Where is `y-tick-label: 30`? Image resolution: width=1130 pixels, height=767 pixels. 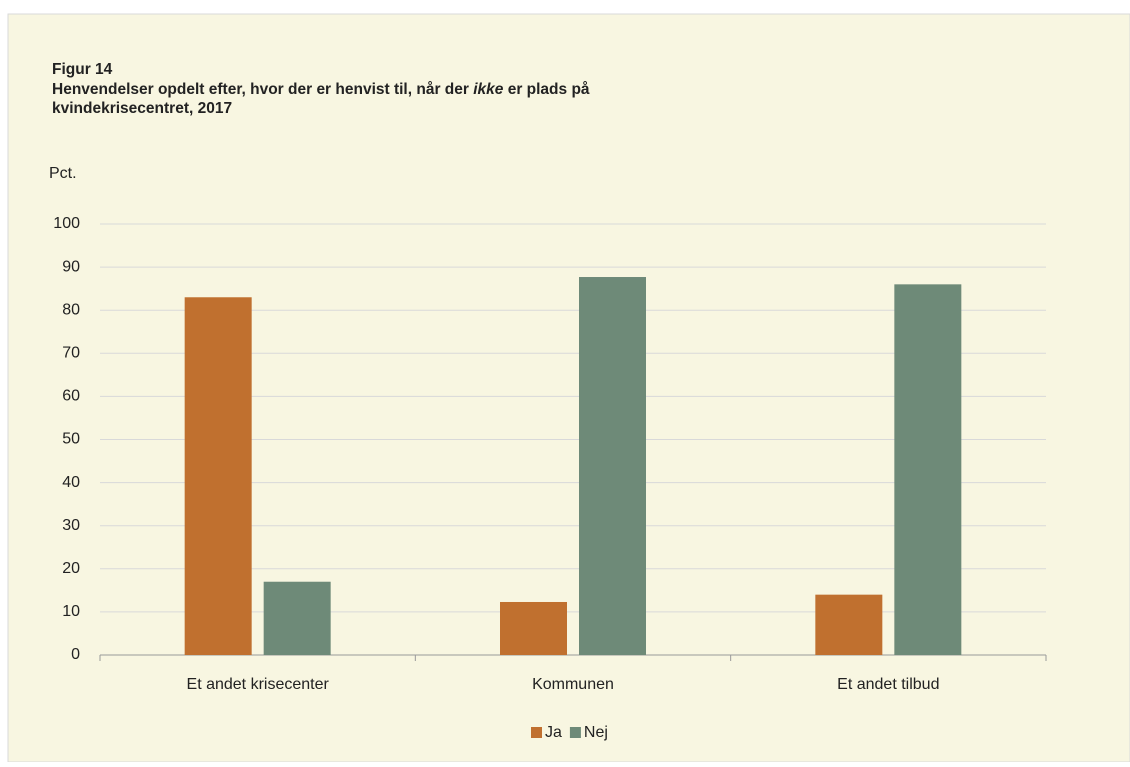 y-tick-label: 30 is located at coordinates (71, 525).